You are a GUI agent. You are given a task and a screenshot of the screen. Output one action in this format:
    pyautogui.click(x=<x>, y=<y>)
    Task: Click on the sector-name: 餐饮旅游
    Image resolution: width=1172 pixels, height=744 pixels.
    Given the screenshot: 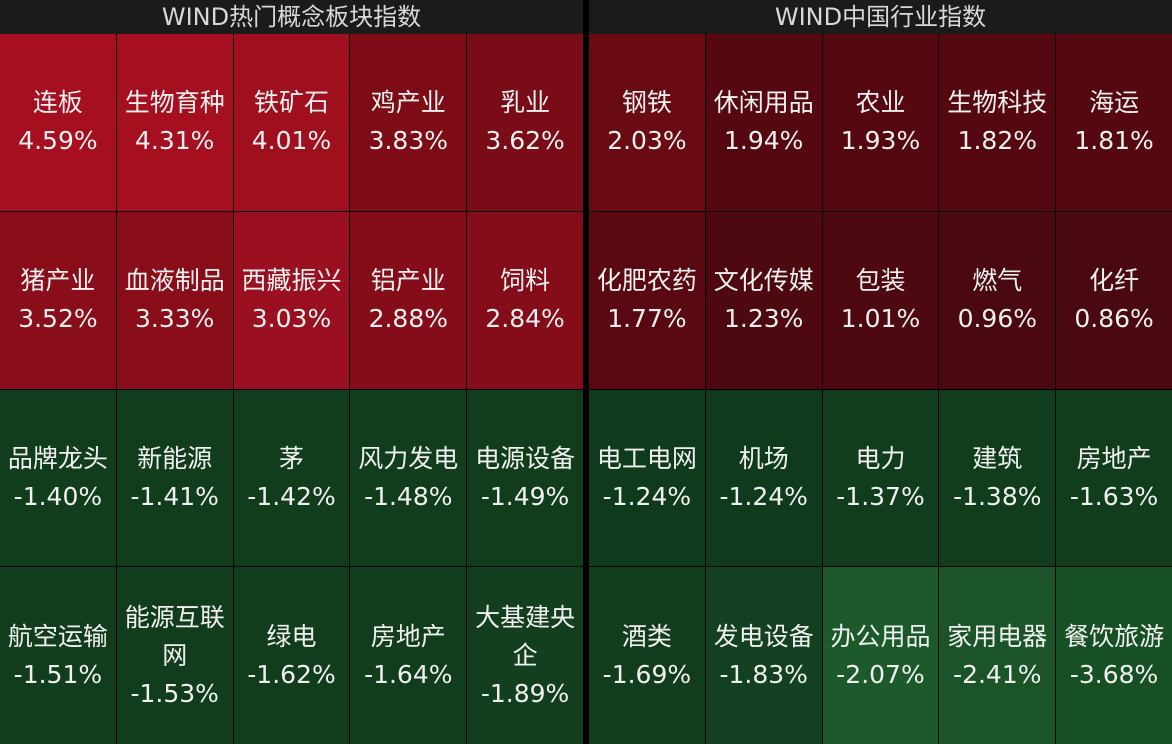 What is the action you would take?
    pyautogui.click(x=1114, y=636)
    